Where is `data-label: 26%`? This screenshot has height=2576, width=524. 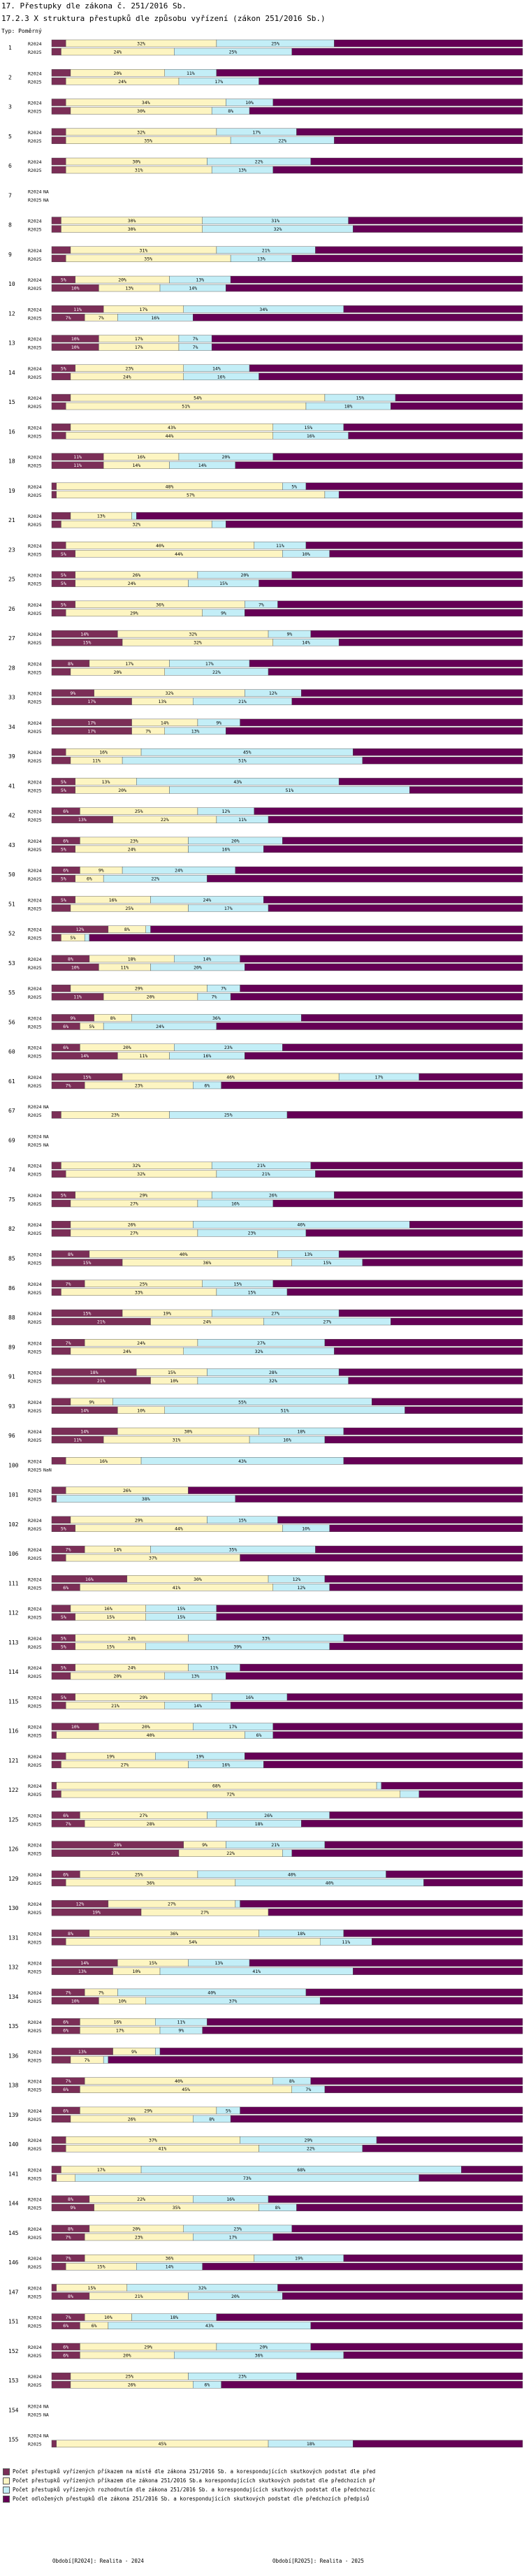 data-label: 26% is located at coordinates (132, 2385).